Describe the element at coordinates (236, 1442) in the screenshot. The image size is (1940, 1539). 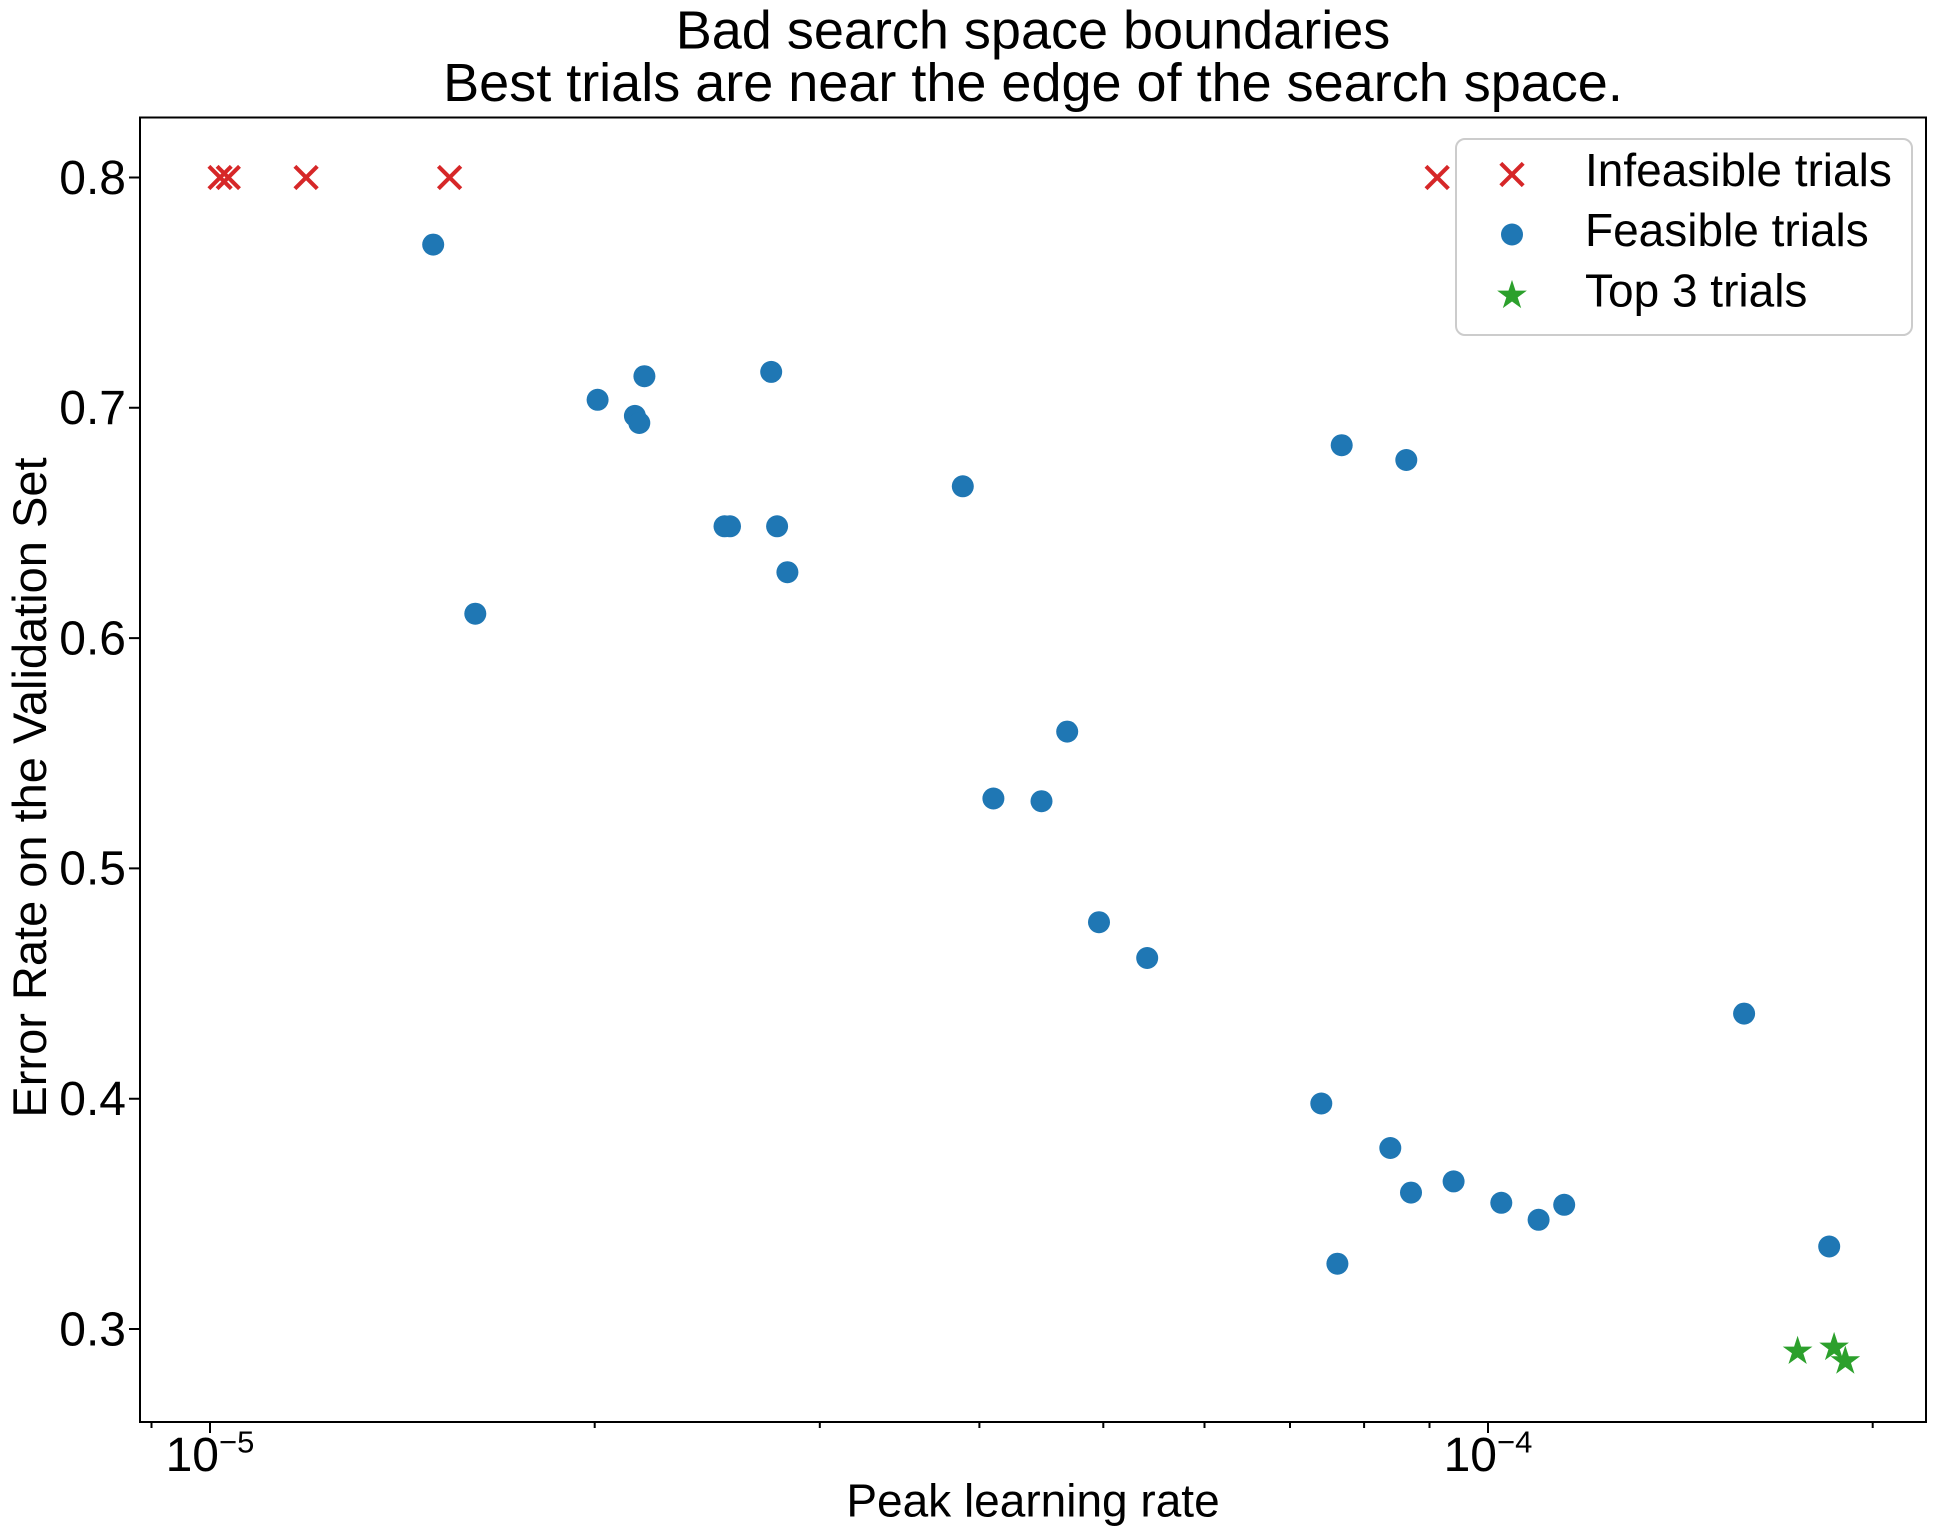
I see `svg-text: −5` at that location.